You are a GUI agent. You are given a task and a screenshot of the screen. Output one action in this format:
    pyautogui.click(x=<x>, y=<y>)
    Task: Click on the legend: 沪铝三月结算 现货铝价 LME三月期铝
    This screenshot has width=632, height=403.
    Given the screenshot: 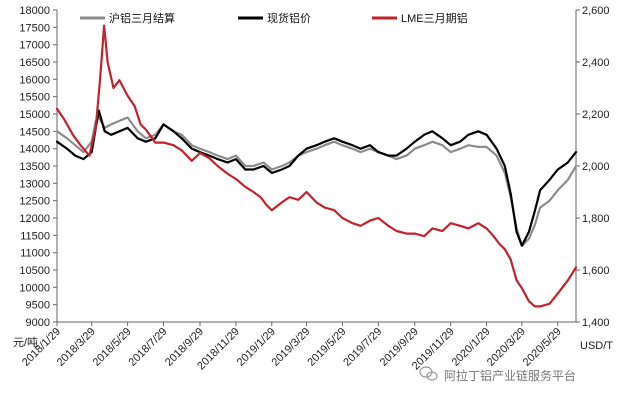 What is the action you would take?
    pyautogui.click(x=274, y=18)
    